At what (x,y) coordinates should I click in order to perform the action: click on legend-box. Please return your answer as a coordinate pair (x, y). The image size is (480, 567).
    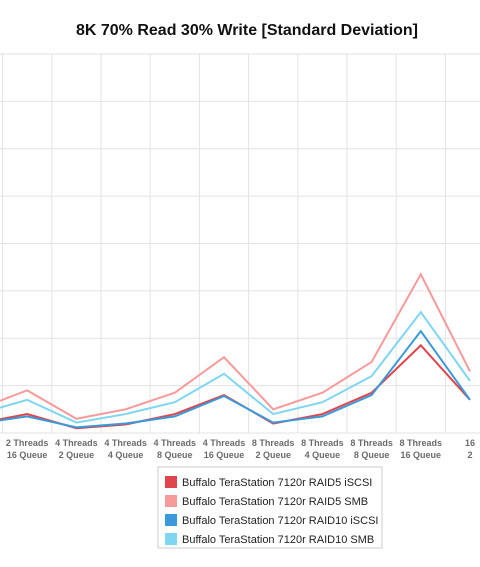
    Looking at the image, I should click on (270, 507).